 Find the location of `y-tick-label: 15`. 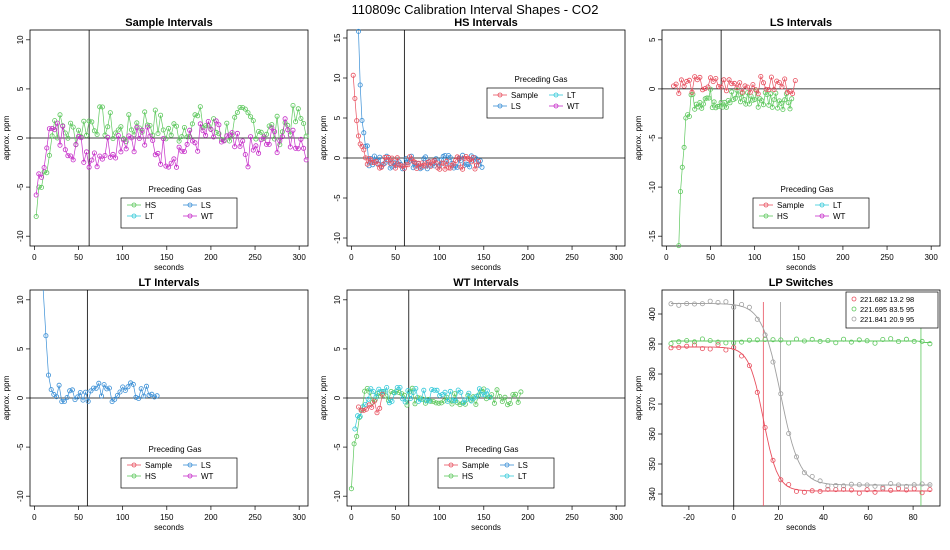

y-tick-label: 15 is located at coordinates (337, 37).